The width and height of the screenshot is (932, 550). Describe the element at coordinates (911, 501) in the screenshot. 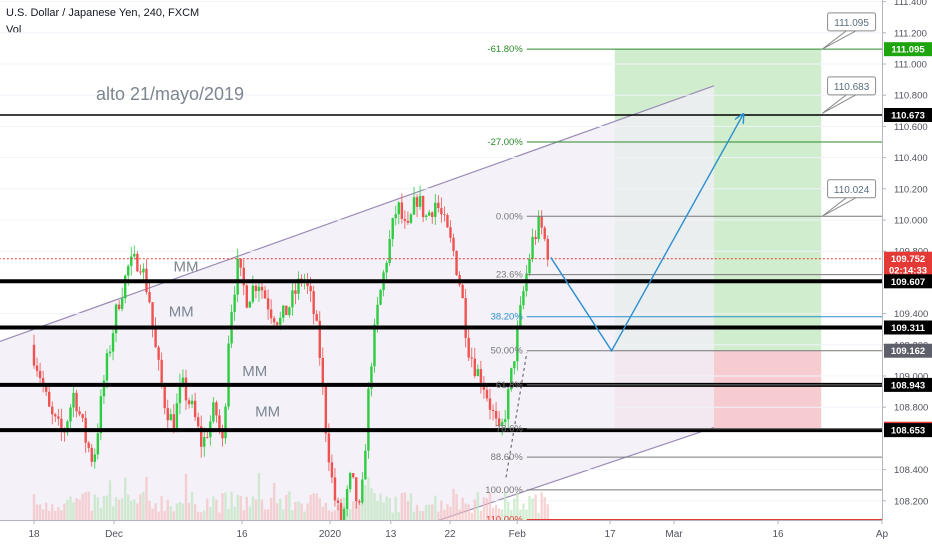

I see `price-tick-label: 108.200` at that location.